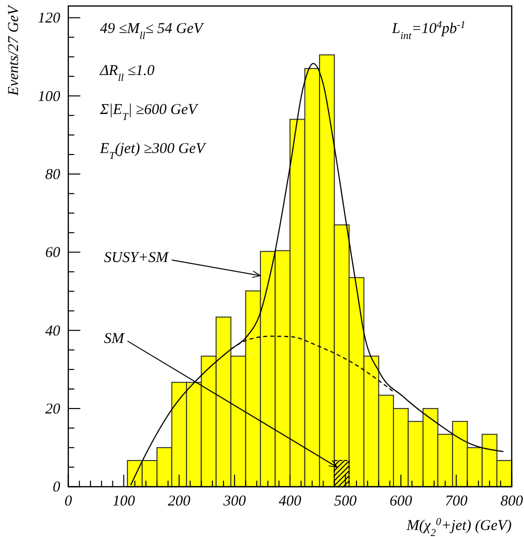 This screenshot has width=524, height=537. What do you see at coordinates (179, 502) in the screenshot?
I see `x-tick-label: 200` at bounding box center [179, 502].